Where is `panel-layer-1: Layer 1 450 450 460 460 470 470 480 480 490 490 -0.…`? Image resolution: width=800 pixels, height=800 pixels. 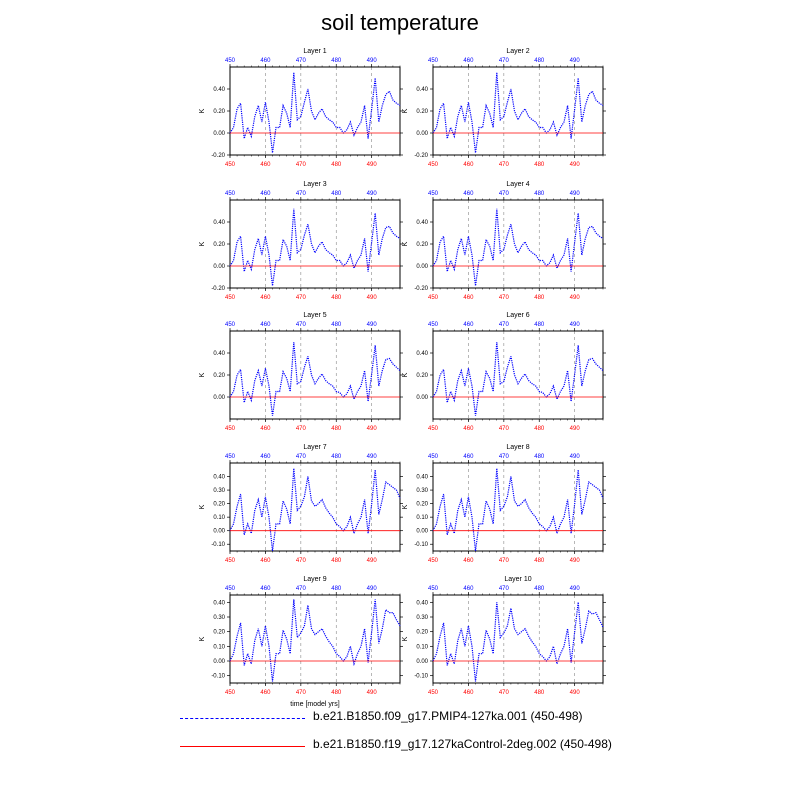 panel-layer-1: Layer 1 450 450 460 460 470 470 480 480 490 490 -0.… is located at coordinates (301, 108).